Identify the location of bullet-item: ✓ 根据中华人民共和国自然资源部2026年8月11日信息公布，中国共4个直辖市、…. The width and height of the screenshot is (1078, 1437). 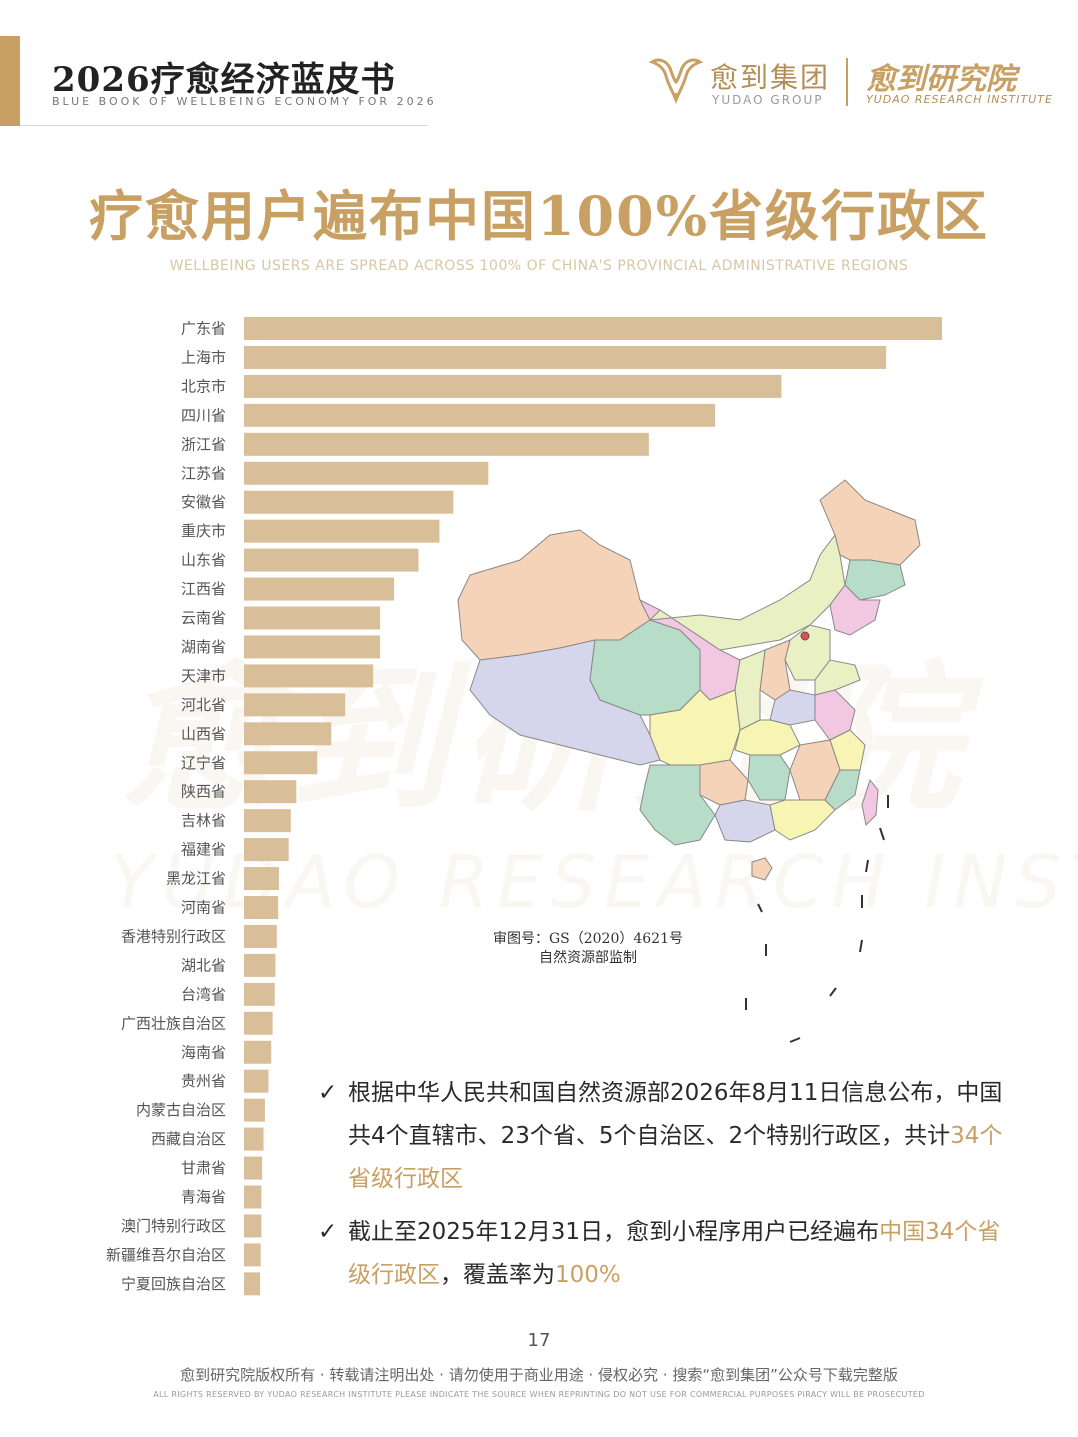
(668, 1136).